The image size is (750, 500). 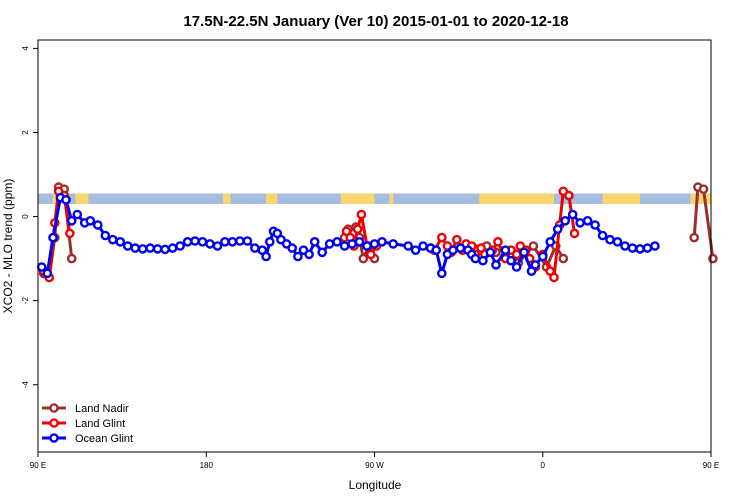 What do you see at coordinates (25, 48) in the screenshot?
I see `y-tick-label: 4` at bounding box center [25, 48].